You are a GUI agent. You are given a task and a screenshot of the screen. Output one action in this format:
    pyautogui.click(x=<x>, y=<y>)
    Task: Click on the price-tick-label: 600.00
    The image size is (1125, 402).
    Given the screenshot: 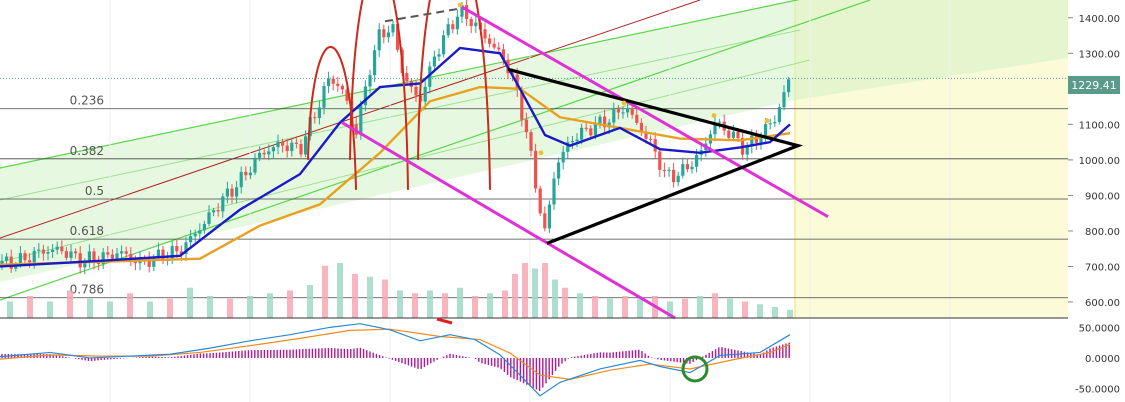 What is the action you would take?
    pyautogui.click(x=1102, y=303)
    